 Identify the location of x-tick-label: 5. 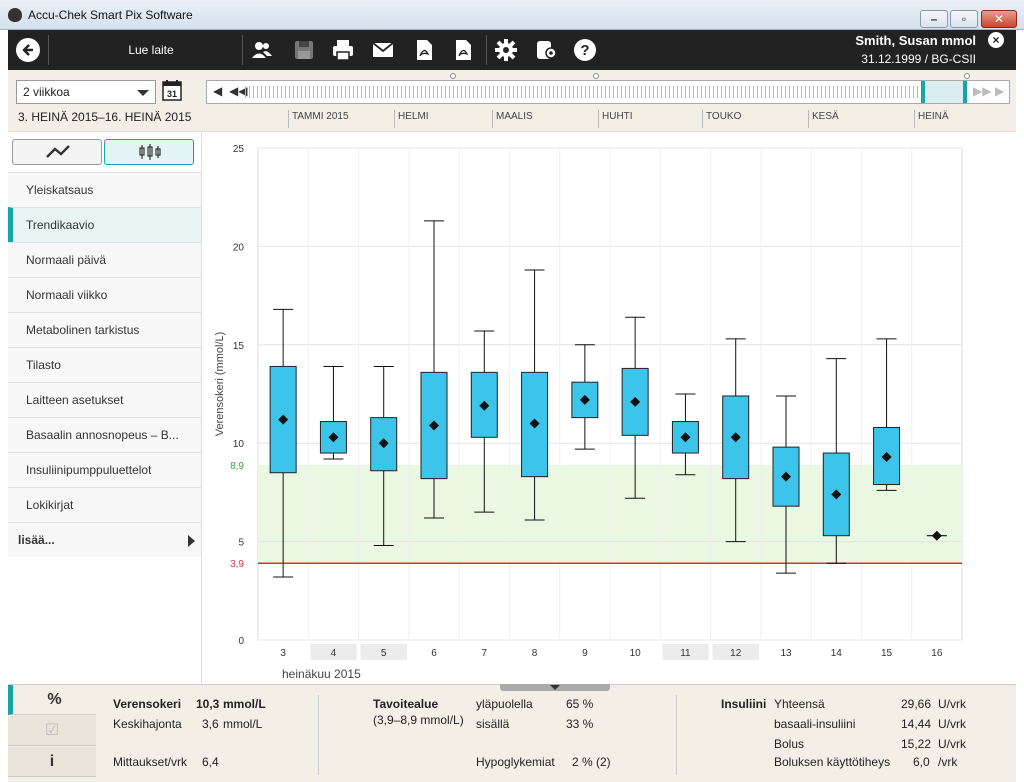
(384, 653).